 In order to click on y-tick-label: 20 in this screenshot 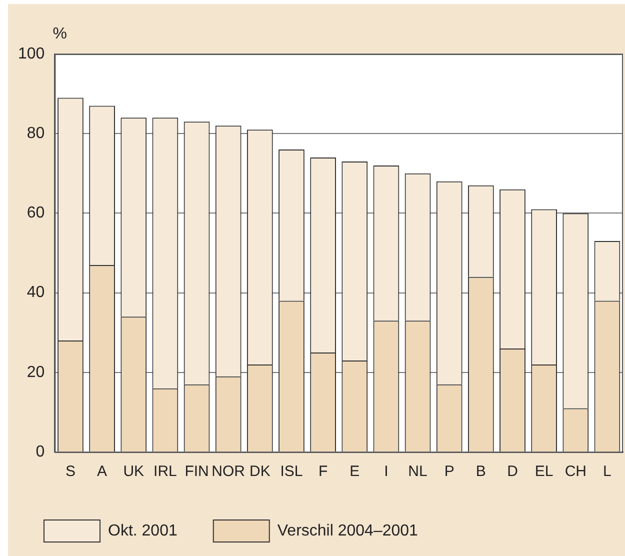, I will do `click(35, 372)`.